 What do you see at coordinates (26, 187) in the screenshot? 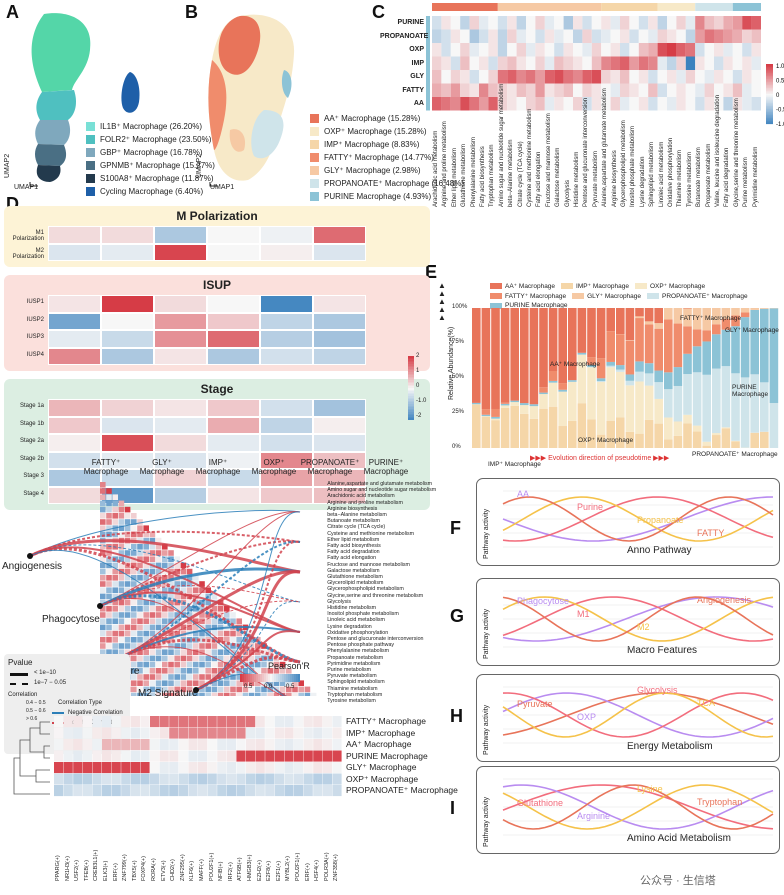
I see `umap-a-xlabel: UMAP1` at bounding box center [26, 187].